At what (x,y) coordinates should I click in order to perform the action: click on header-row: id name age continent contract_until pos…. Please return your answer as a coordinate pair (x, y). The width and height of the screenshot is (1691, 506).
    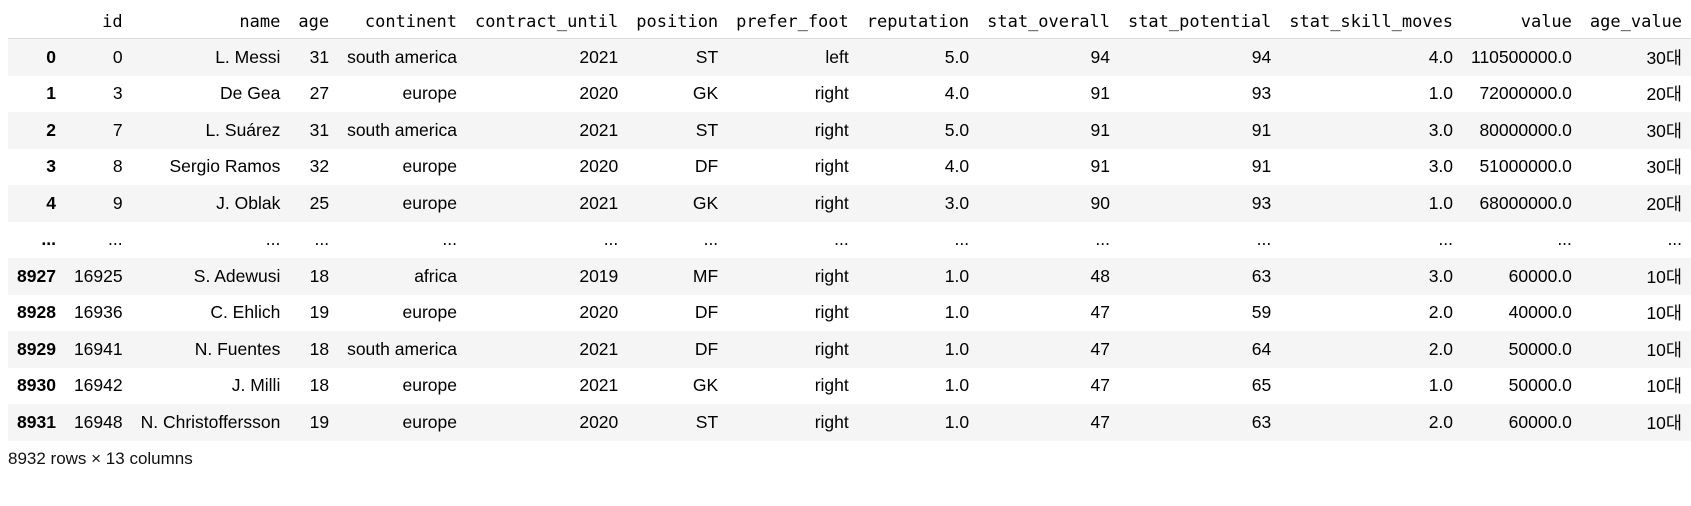
    Looking at the image, I should click on (849, 22).